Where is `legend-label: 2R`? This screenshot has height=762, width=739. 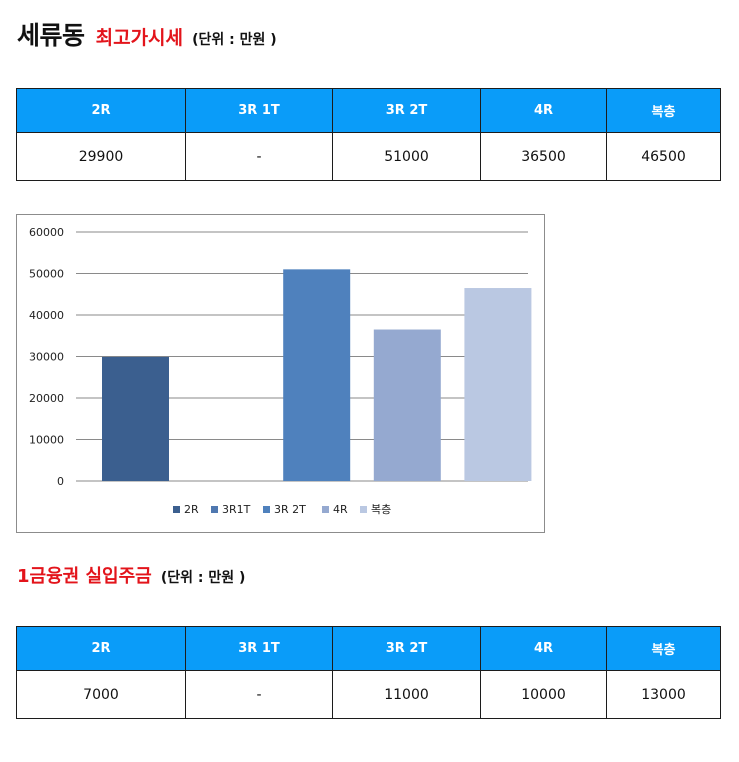 legend-label: 2R is located at coordinates (191, 509).